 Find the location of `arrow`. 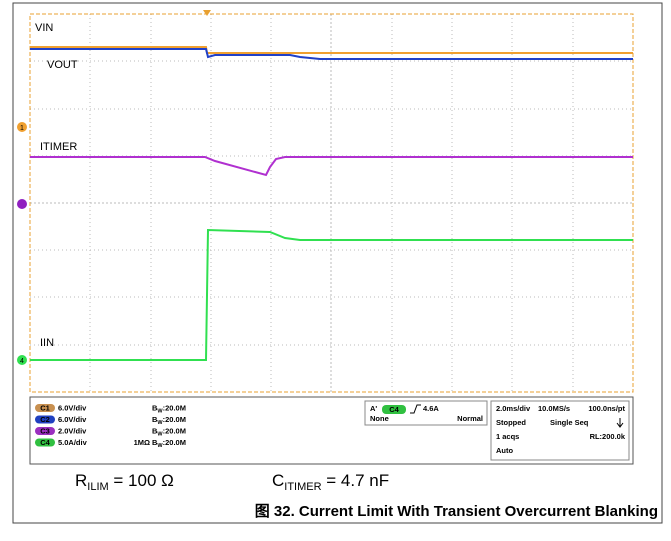

arrow is located at coordinates (620, 423).